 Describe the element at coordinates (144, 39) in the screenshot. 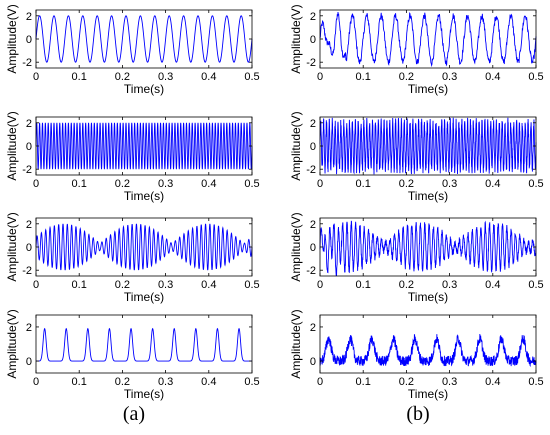

I see `signal-line-a1` at that location.